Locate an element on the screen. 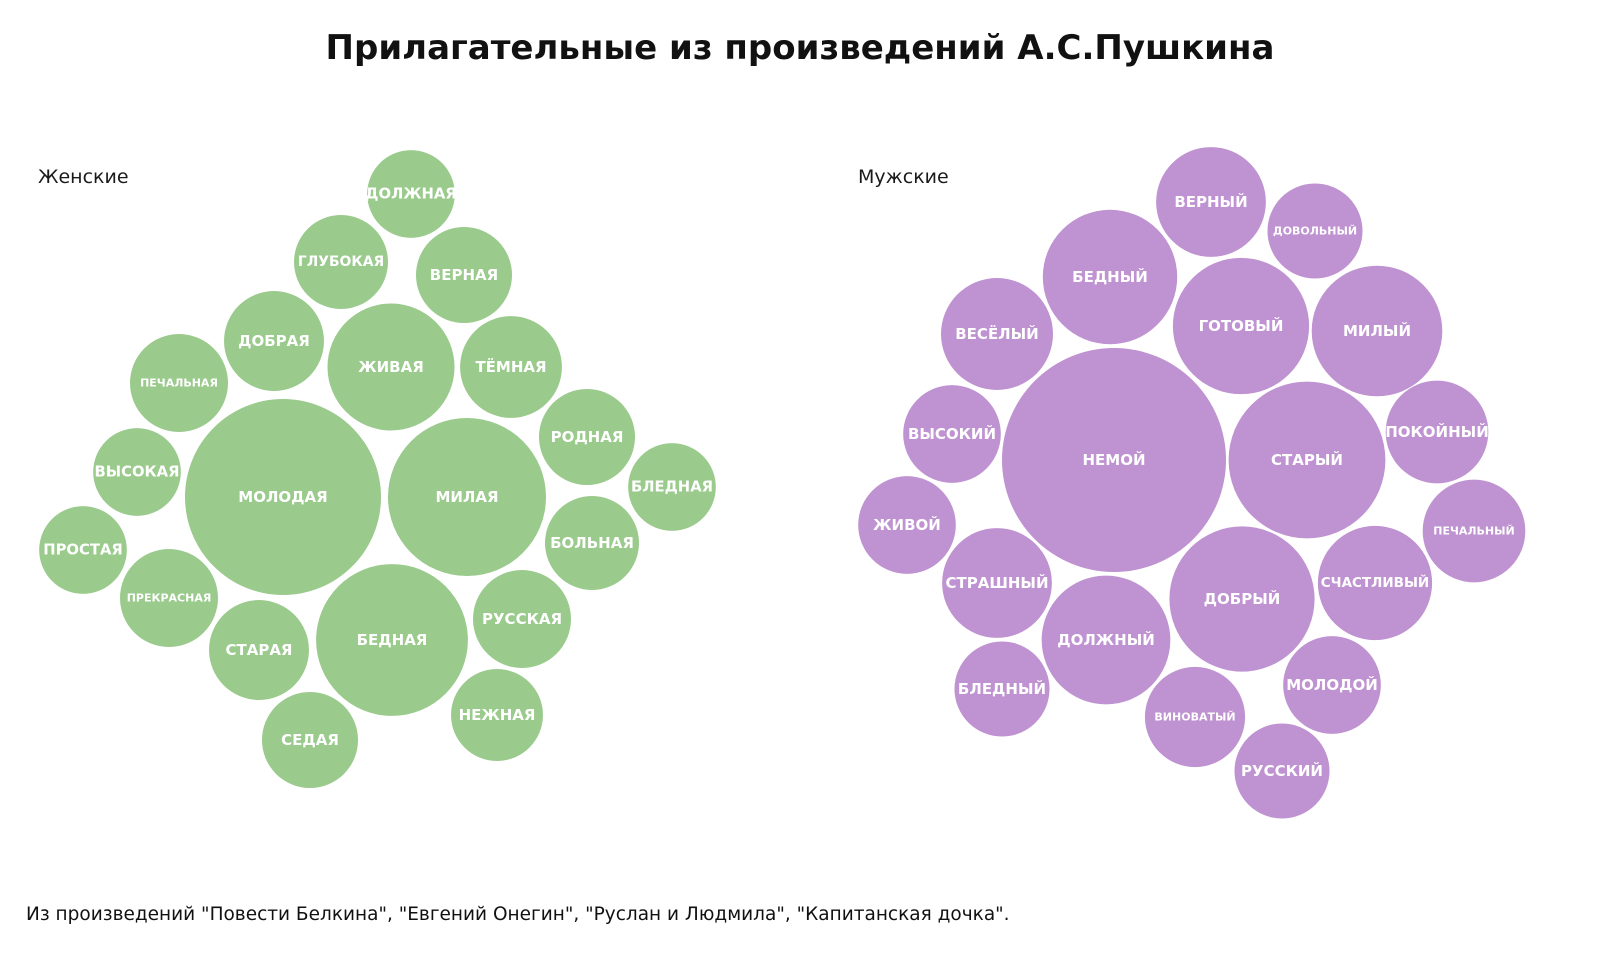  men-bubble-label: МОЛОДОЙ is located at coordinates (1332, 684).